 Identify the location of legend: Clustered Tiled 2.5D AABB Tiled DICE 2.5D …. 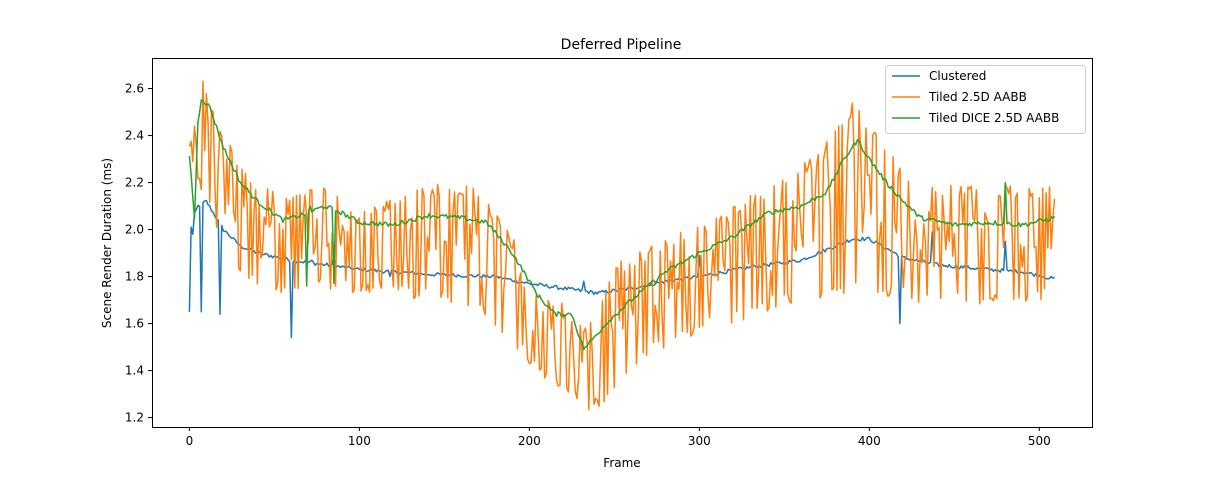
(985, 99).